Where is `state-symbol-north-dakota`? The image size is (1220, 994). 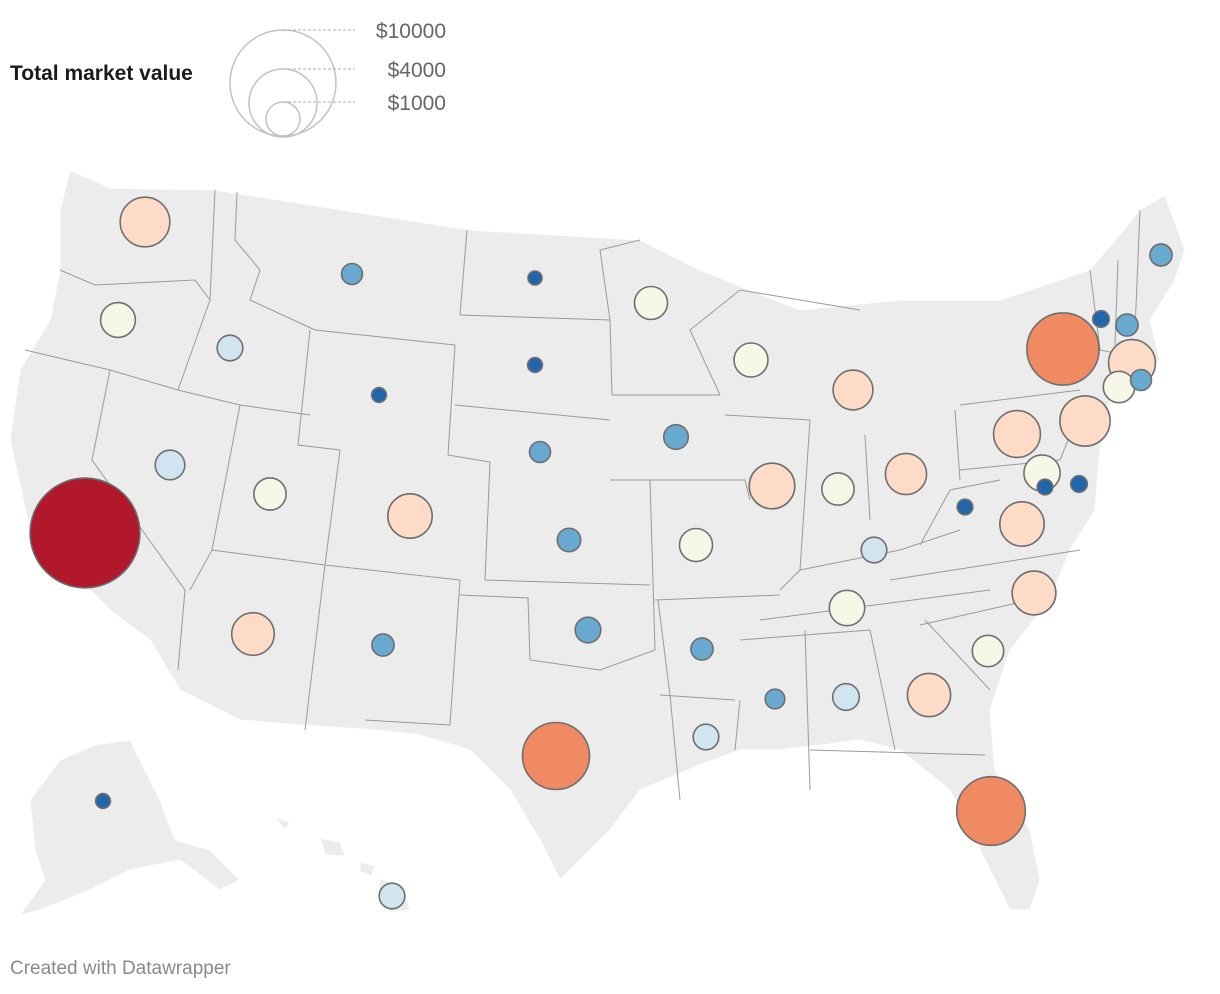
state-symbol-north-dakota is located at coordinates (535, 278).